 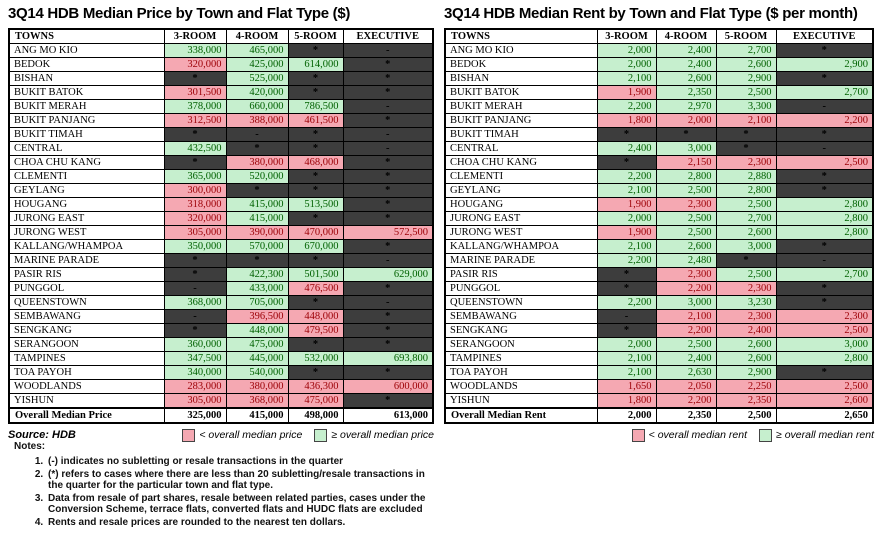 I want to click on table-row: TOA PAYOH 2,100 2,630 2,900 *, so click(x=659, y=372).